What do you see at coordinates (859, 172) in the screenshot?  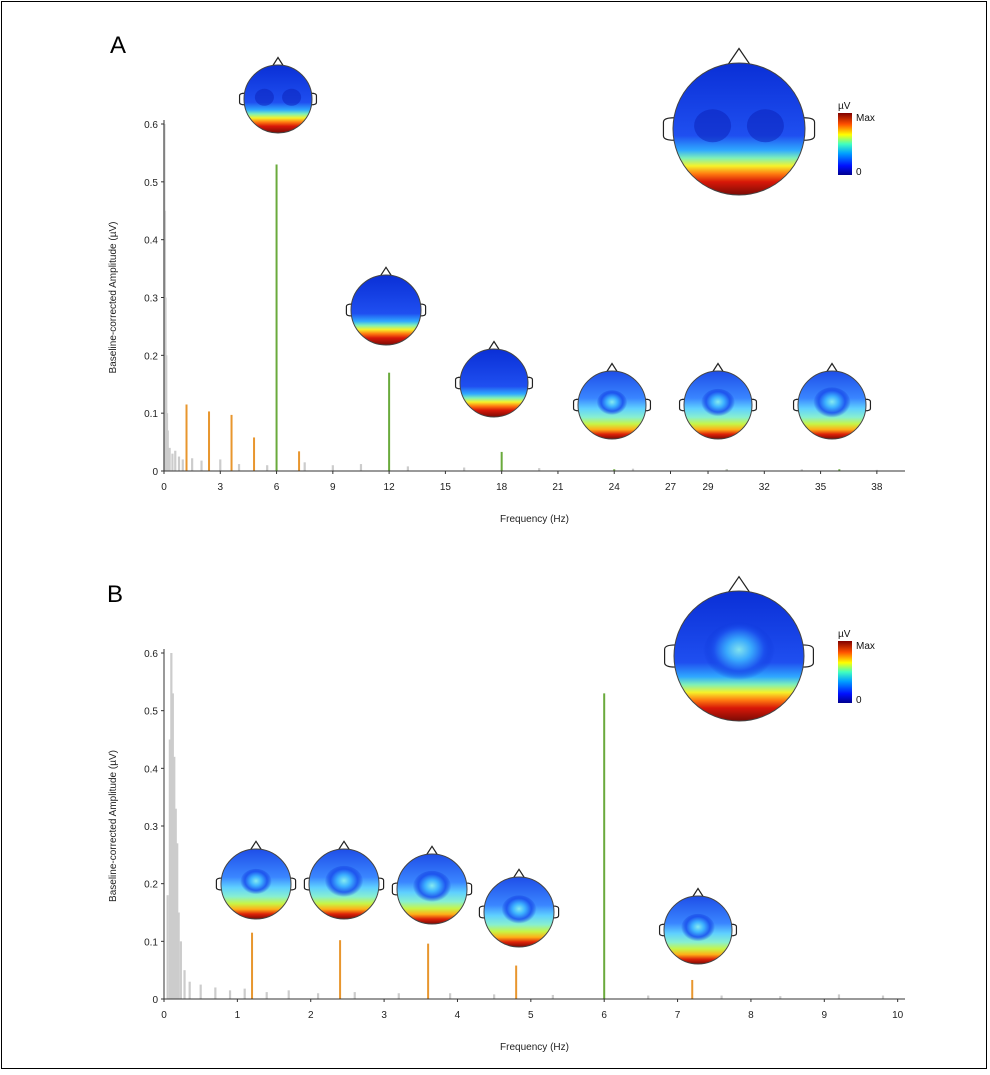 I see `colorbar-min-label: 0` at bounding box center [859, 172].